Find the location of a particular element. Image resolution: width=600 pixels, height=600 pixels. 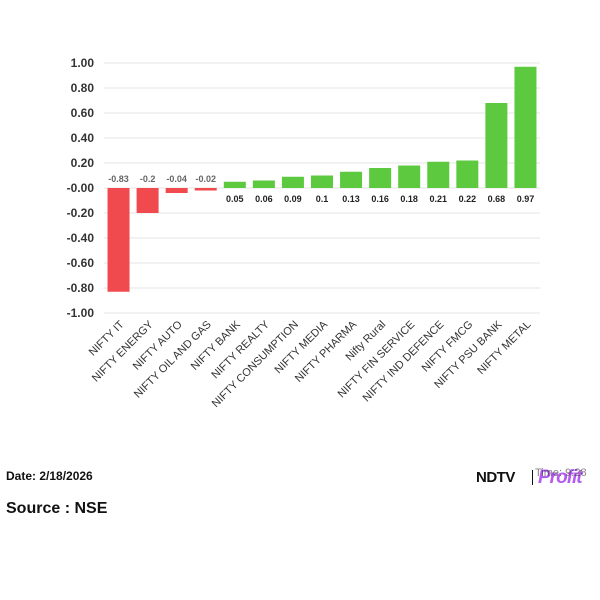

x-tick-label: NIFTY METAL is located at coordinates (504, 348).